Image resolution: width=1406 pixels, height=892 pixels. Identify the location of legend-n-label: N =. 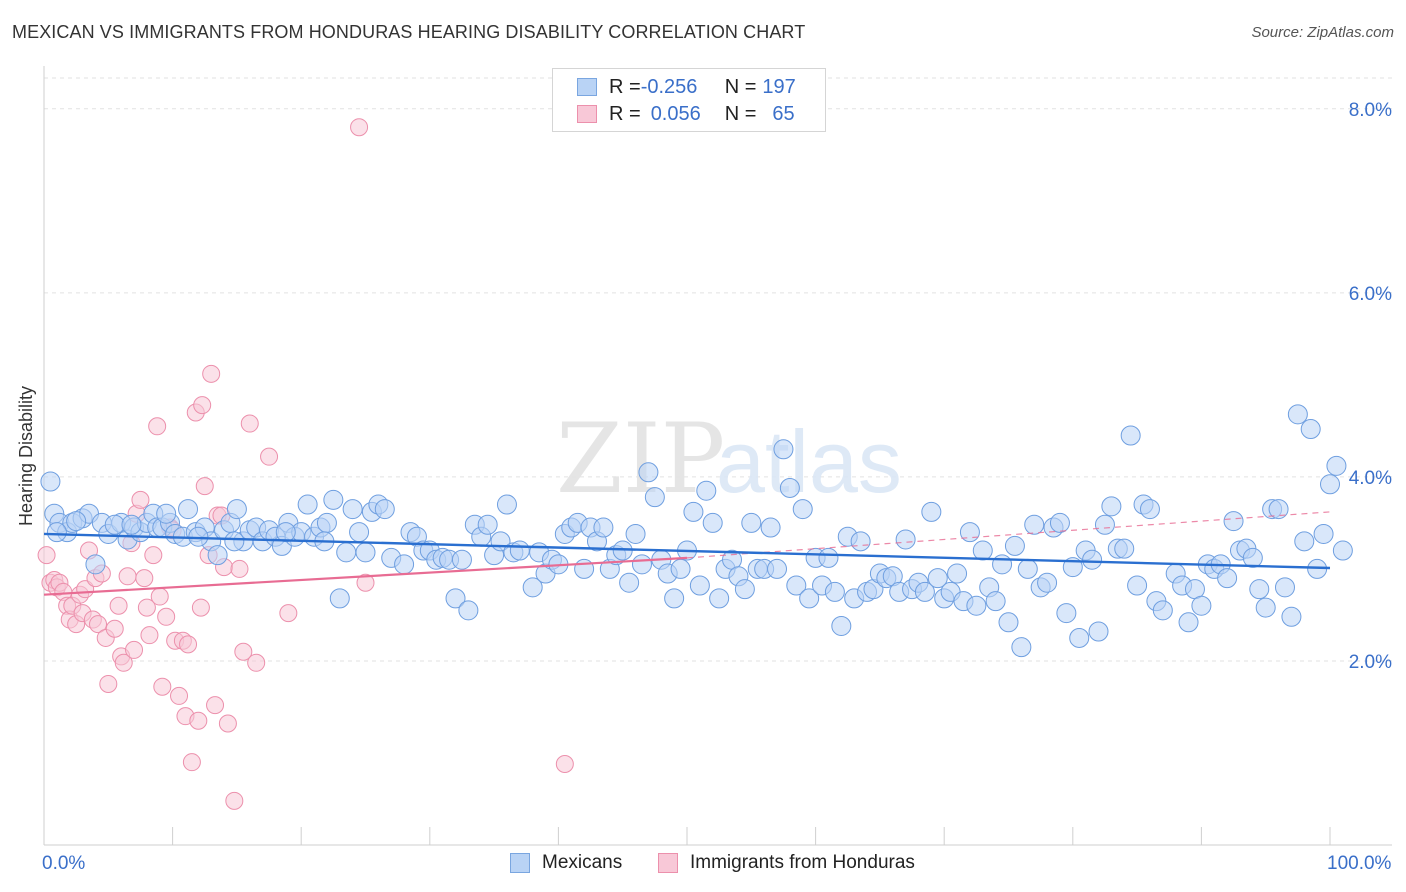
(740, 113).